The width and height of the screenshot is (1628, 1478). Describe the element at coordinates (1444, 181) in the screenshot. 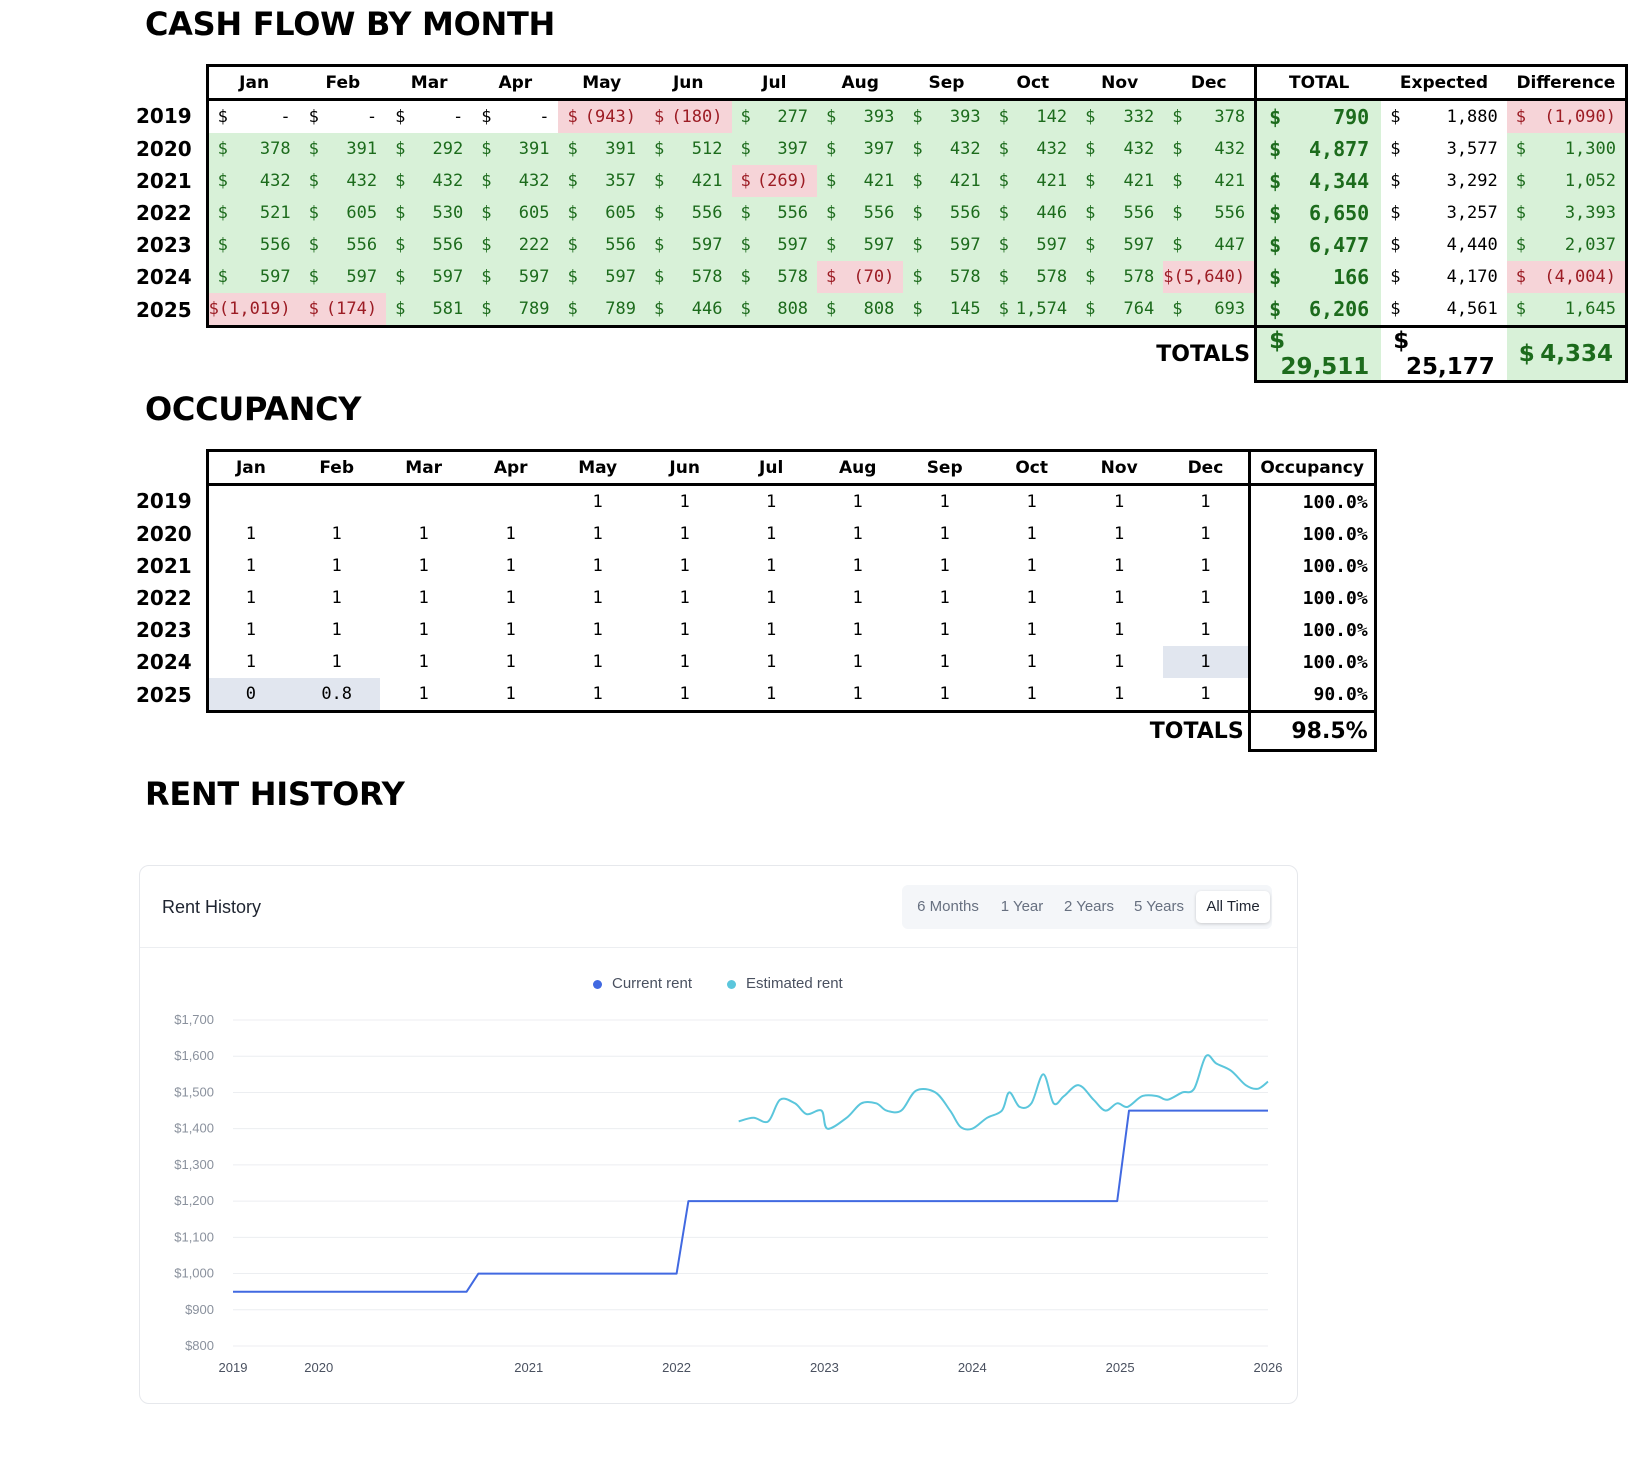

I see `expected-cell: $3,292` at that location.